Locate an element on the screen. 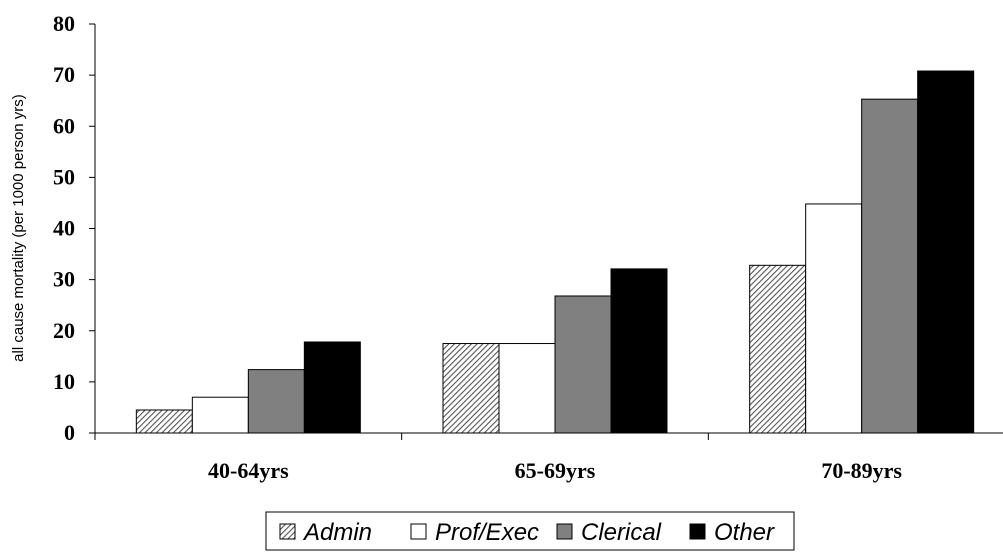 The image size is (1003, 558). y-tick-label: 30 is located at coordinates (64, 279).